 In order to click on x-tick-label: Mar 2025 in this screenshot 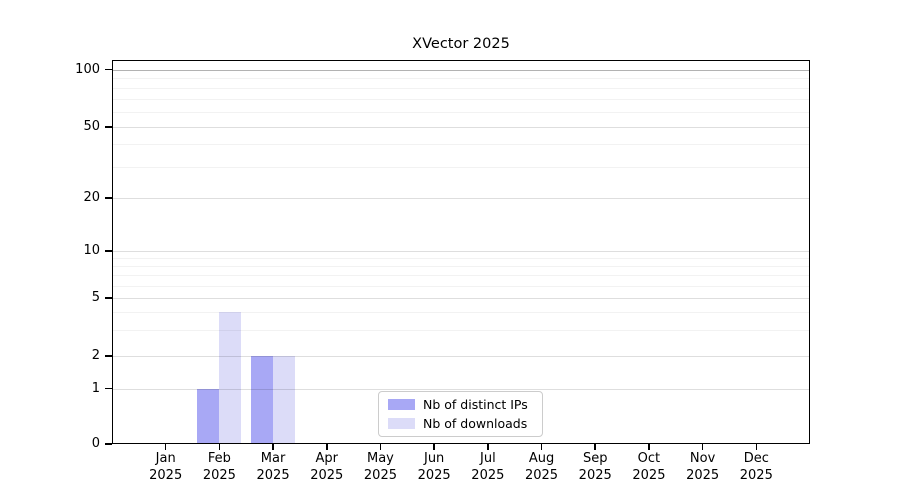, I will do `click(273, 467)`.